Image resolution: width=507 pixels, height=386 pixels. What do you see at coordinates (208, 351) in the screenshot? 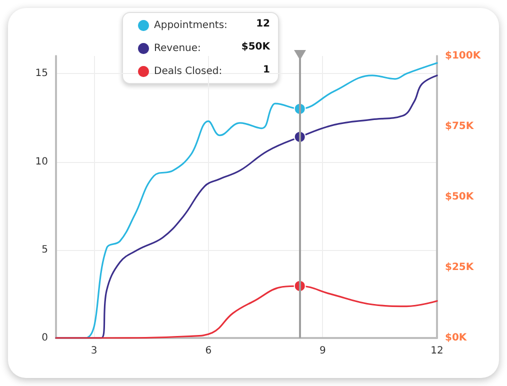
I see `x-tick-label: 6` at bounding box center [208, 351].